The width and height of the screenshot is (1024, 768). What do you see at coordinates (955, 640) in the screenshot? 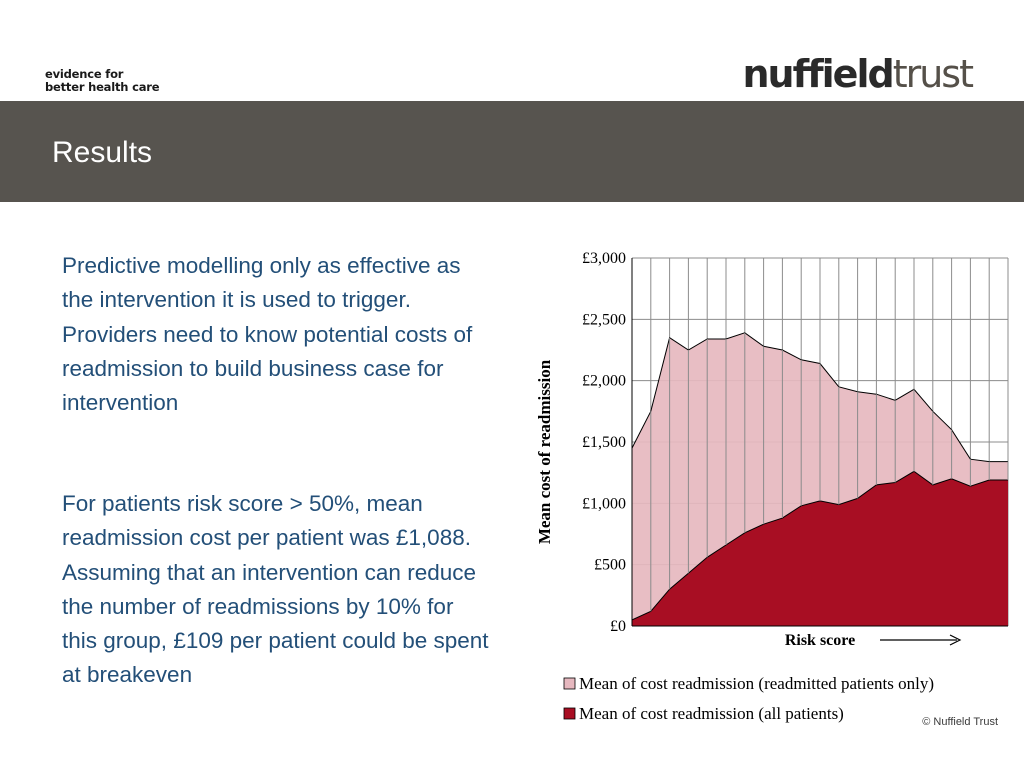
I see `x-axis-arrow-head` at bounding box center [955, 640].